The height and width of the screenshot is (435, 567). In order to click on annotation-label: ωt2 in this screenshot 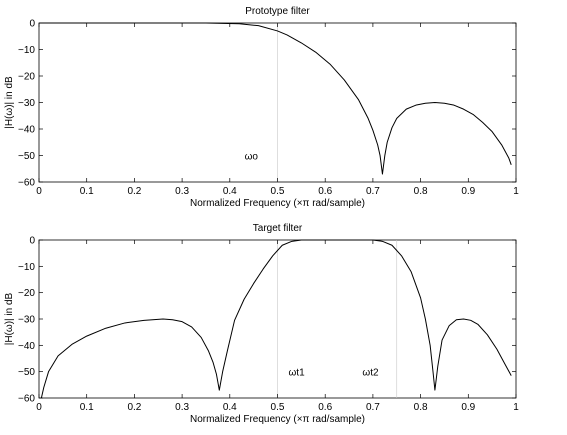, I will do `click(370, 373)`.